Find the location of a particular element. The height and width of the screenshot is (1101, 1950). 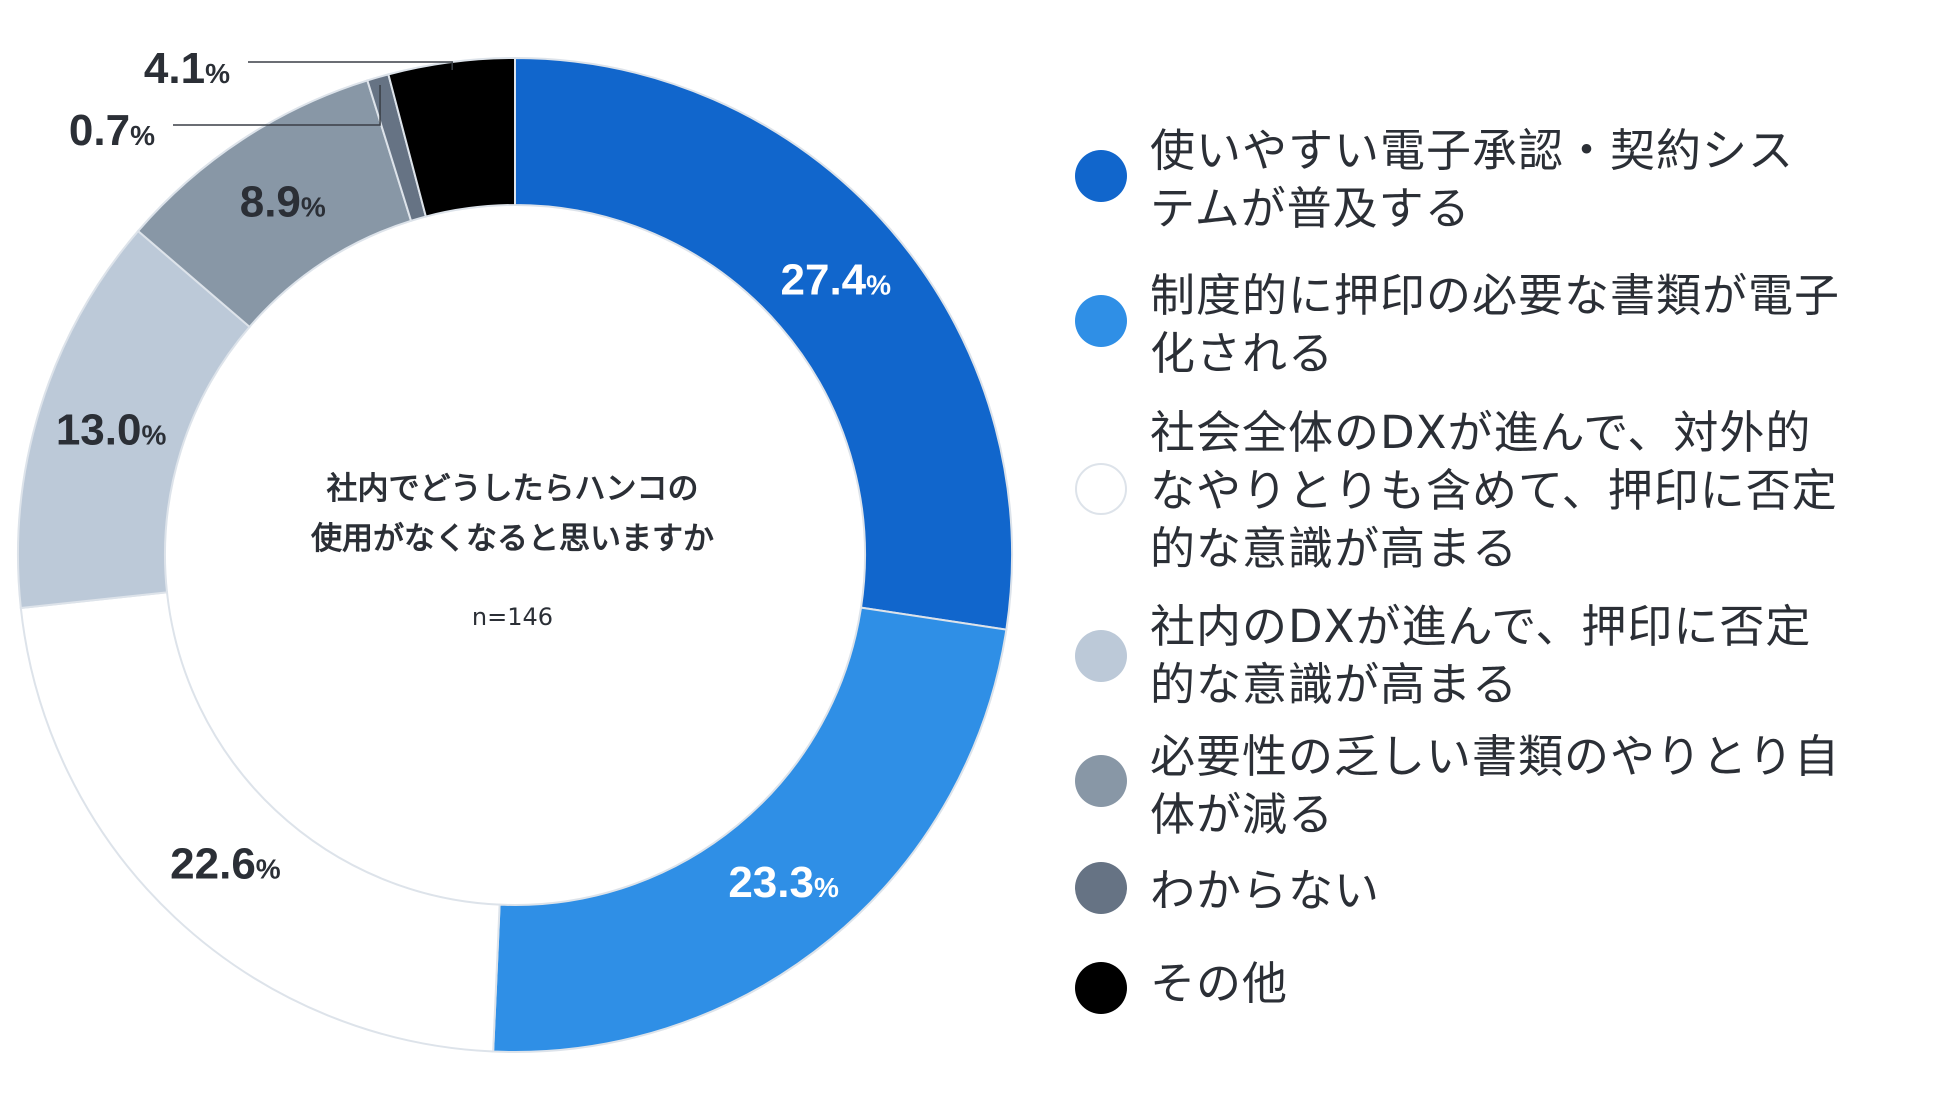

sample-size-label: n=146 is located at coordinates (512, 617).